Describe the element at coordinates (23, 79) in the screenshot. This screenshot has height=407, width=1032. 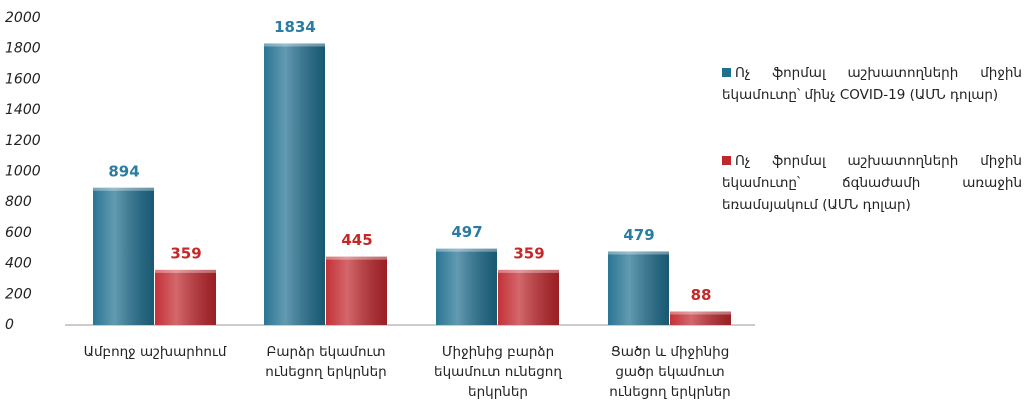
I see `y-tick-label: 1600` at that location.